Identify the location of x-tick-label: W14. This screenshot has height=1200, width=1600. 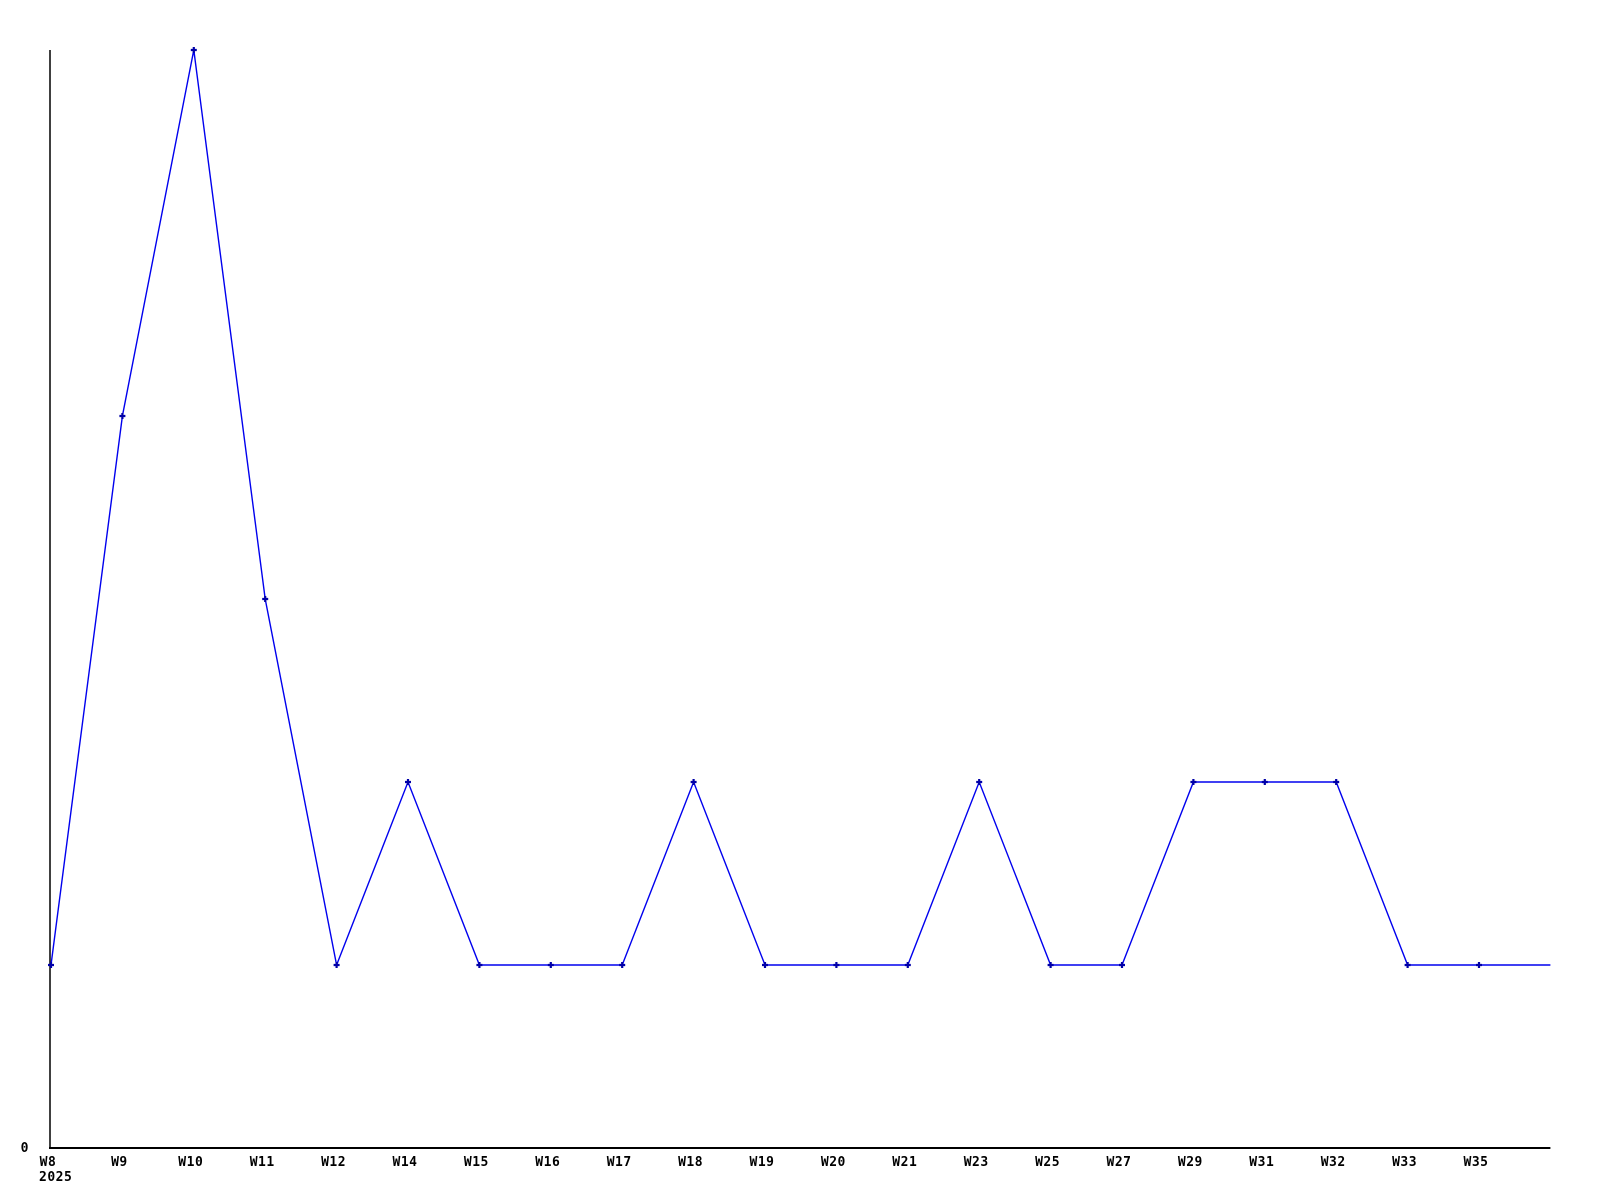
(405, 1162).